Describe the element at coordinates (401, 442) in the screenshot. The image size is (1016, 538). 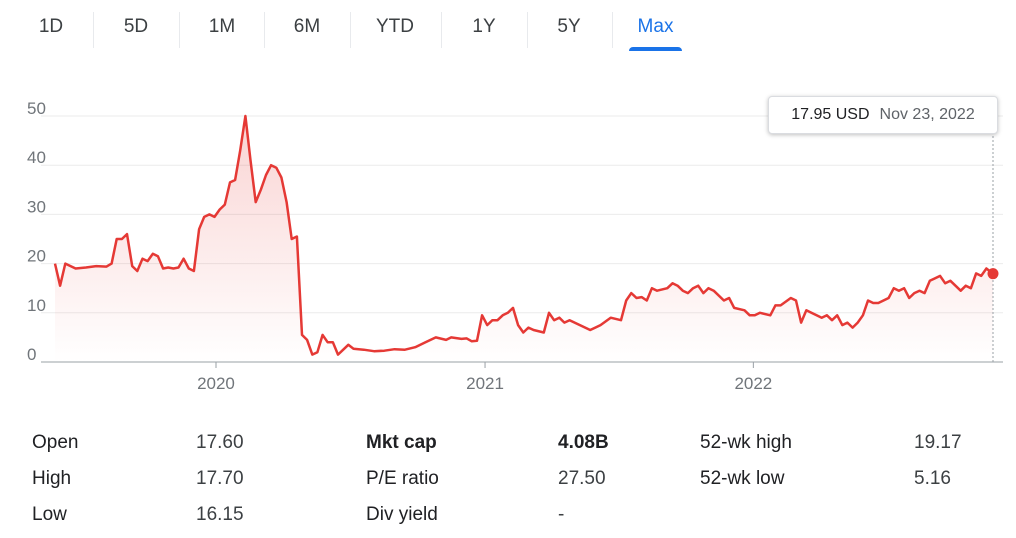
I see `stat-label-mkt-cap: Mkt cap` at that location.